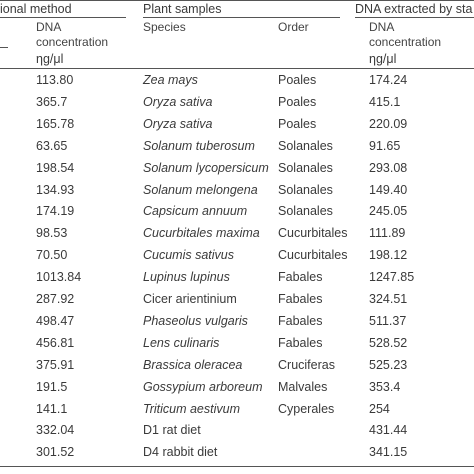 The height and width of the screenshot is (474, 474). Describe the element at coordinates (388, 343) in the screenshot. I see `cell-conc-stabilized: 528.52` at that location.